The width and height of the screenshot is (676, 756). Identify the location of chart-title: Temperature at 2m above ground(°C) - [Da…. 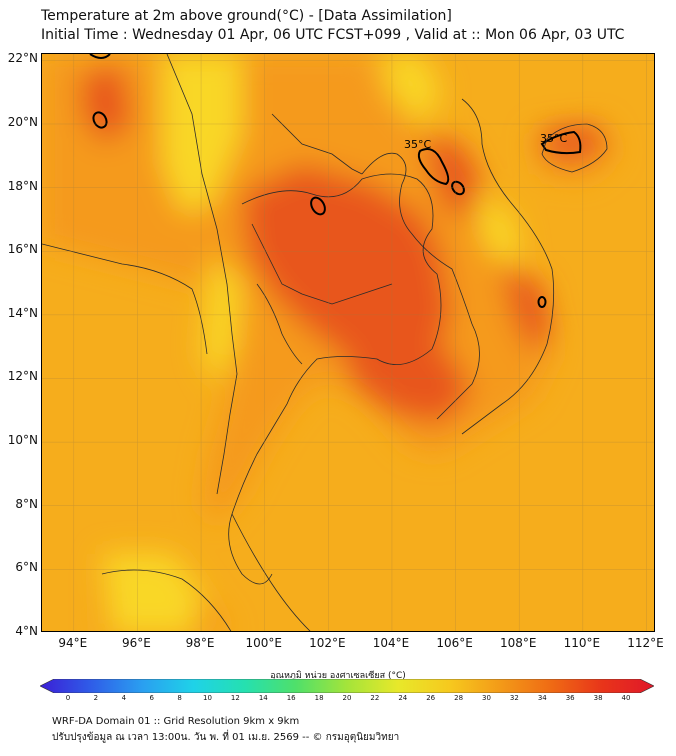
(246, 16).